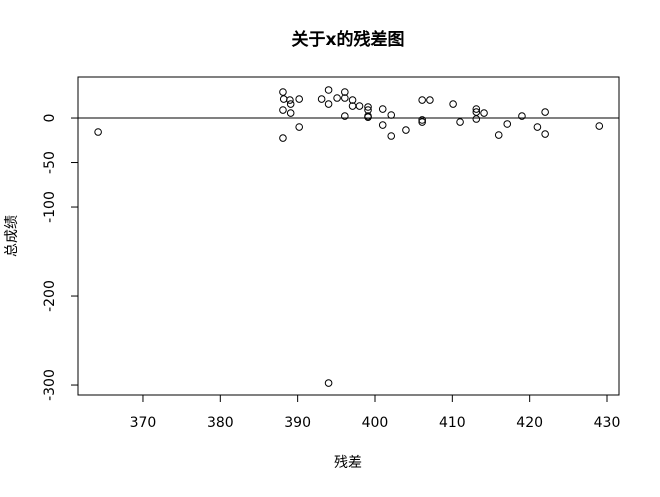 This screenshot has width=660, height=497. What do you see at coordinates (452, 423) in the screenshot?
I see `x-tick-label: 410` at bounding box center [452, 423].